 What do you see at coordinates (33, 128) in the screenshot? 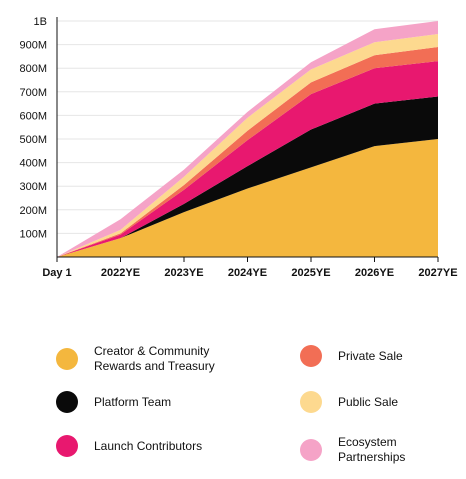
I see `y-axis-tick-labels: 100M 200M 300M 400M 500M 600M 700M 800M 900M 1B` at bounding box center [33, 128].